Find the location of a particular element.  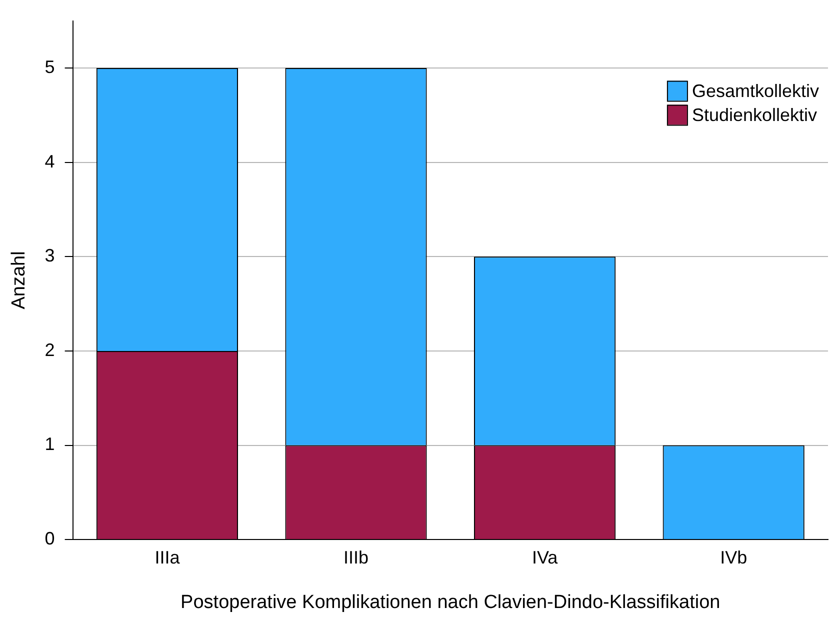

x-tick-label: IIIa is located at coordinates (167, 557).